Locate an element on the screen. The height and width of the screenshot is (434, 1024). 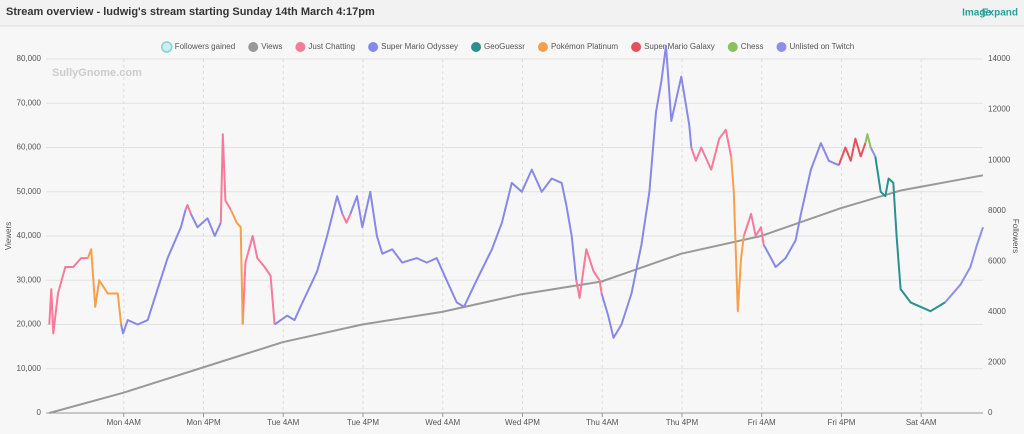
x-tick-label: Tue 4AM is located at coordinates (283, 422).